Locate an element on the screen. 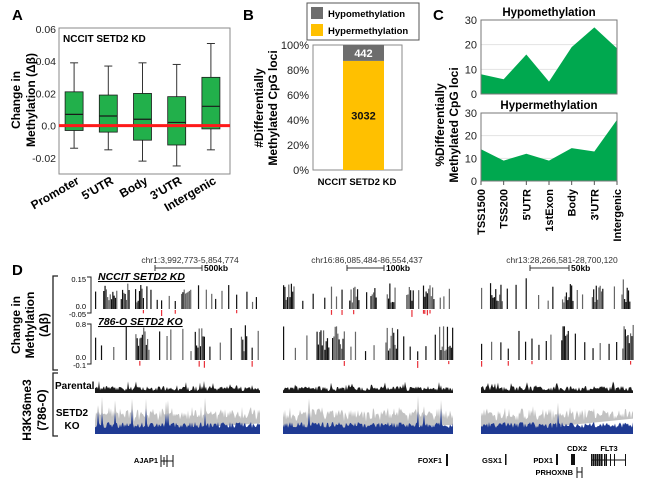  scale-label-3: 50kb is located at coordinates (580, 268).